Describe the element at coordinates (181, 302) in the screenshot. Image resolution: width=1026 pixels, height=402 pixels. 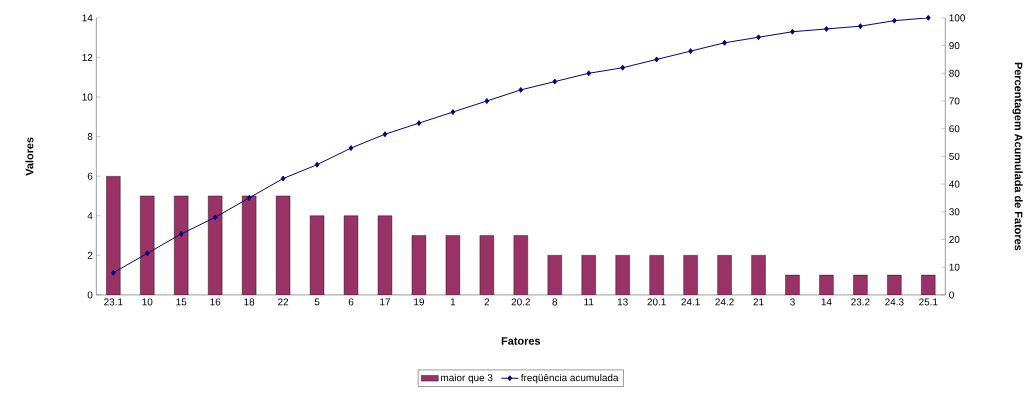
I see `x-tick-label: 15` at that location.